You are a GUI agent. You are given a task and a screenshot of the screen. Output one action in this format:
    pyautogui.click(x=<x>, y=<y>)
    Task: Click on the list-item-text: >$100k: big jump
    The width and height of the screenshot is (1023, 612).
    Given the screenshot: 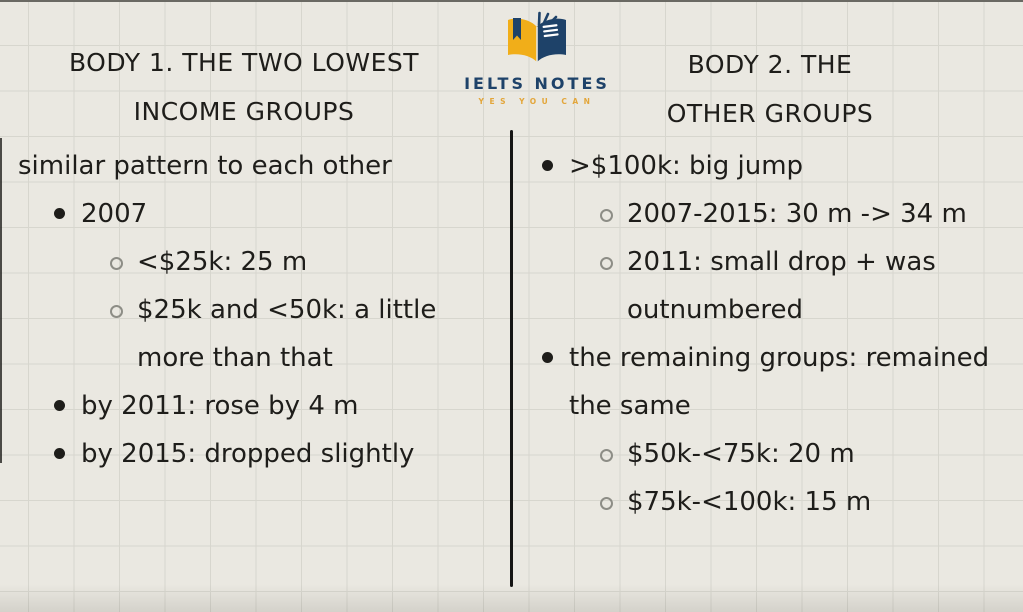 What is the action you would take?
    pyautogui.click(x=686, y=166)
    